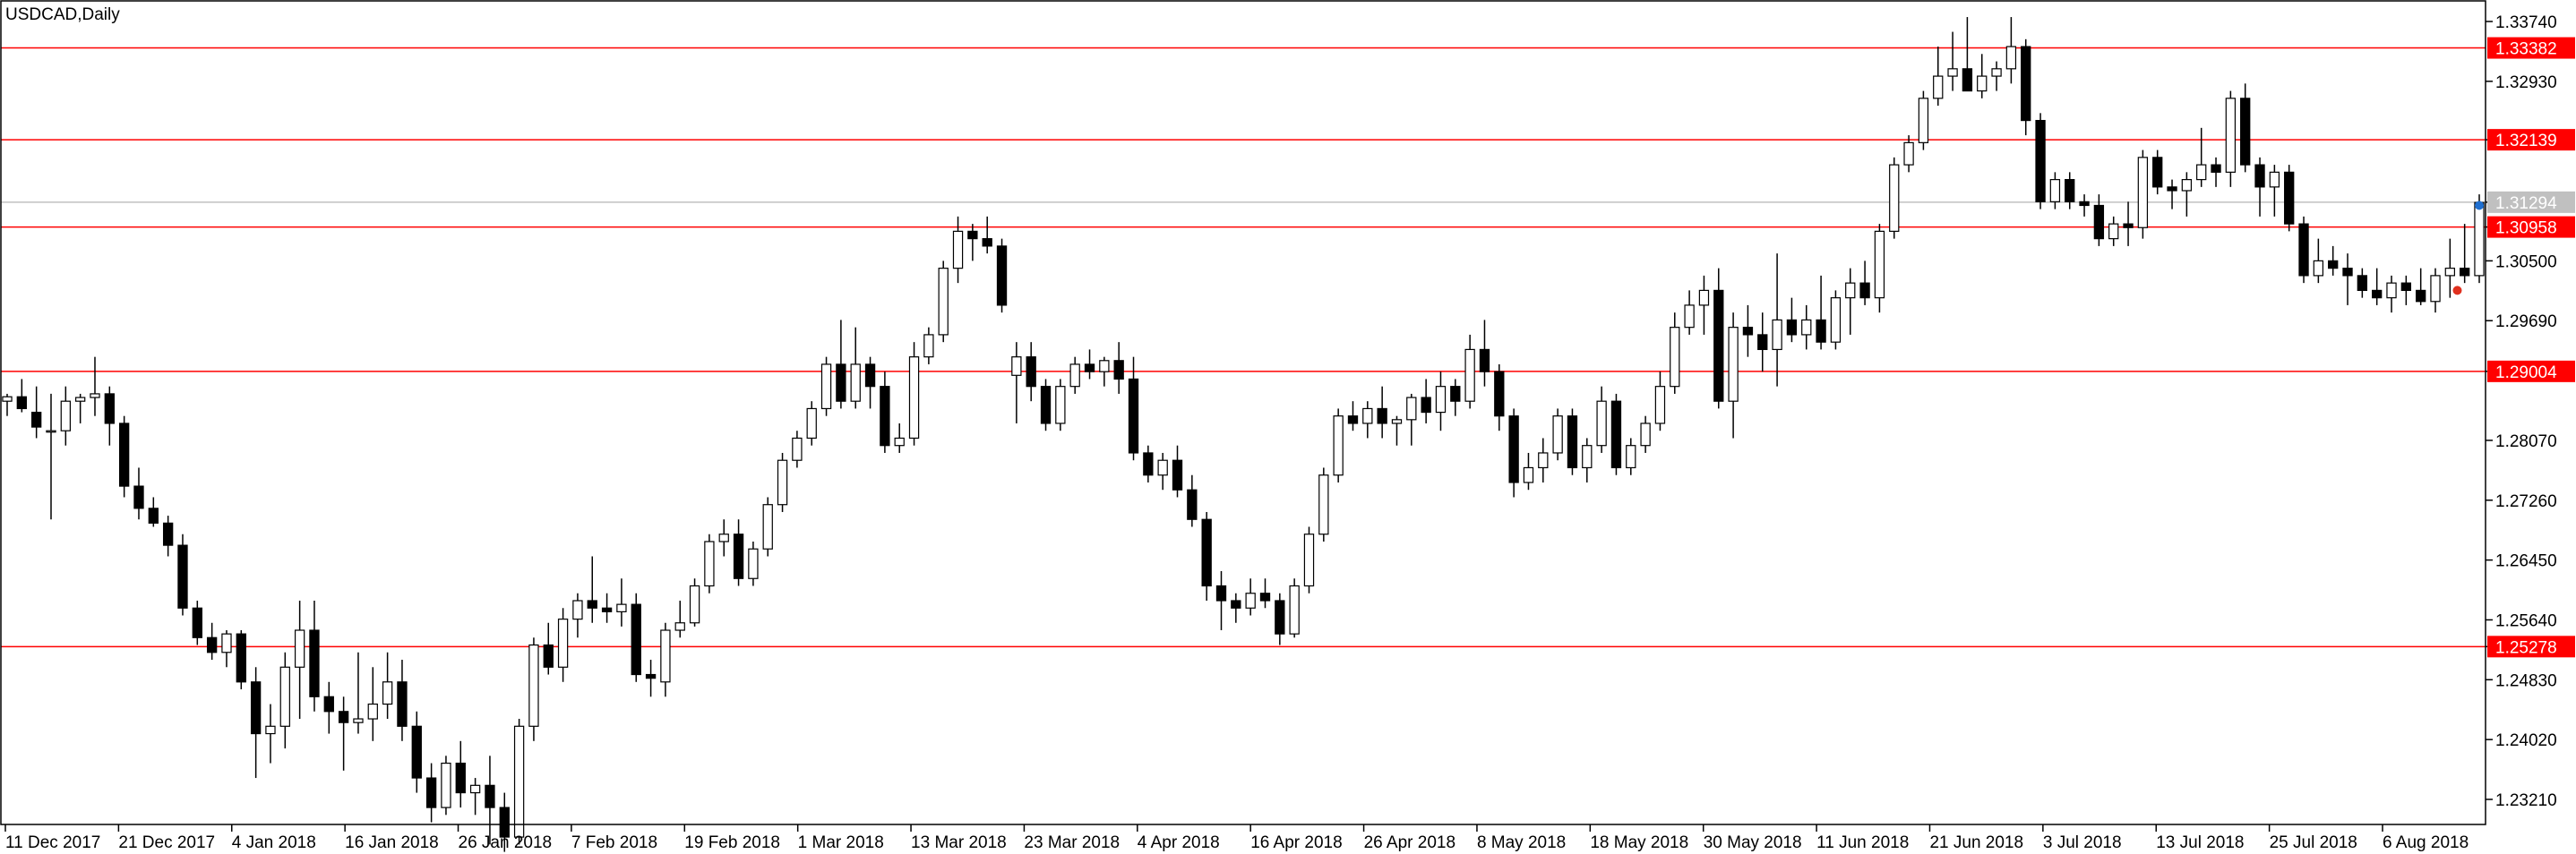 This screenshot has width=2576, height=854. Describe the element at coordinates (1753, 842) in the screenshot. I see `x-tick-label: 30 May 2018` at that location.